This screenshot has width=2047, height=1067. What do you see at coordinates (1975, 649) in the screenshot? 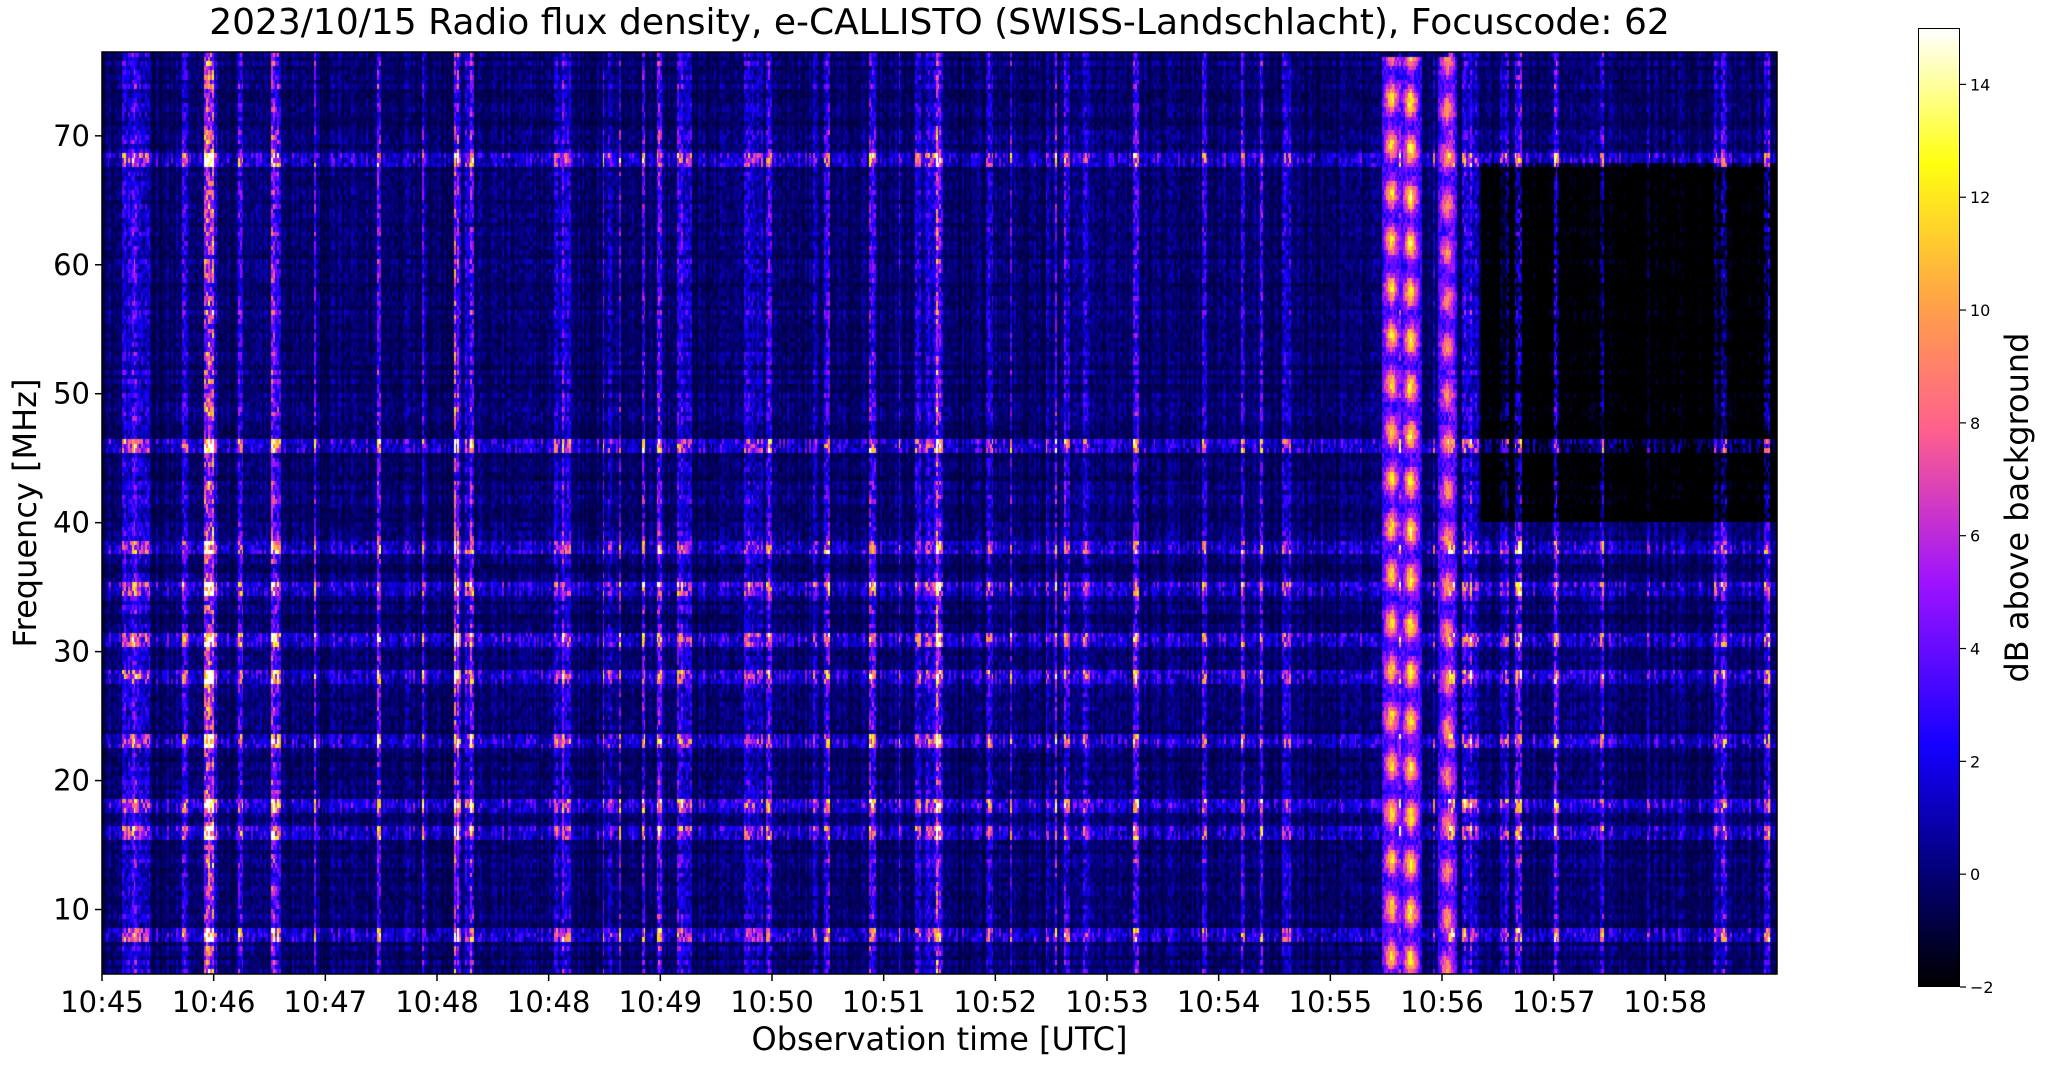
I see `colorbar-tick-label: 4` at bounding box center [1975, 649].